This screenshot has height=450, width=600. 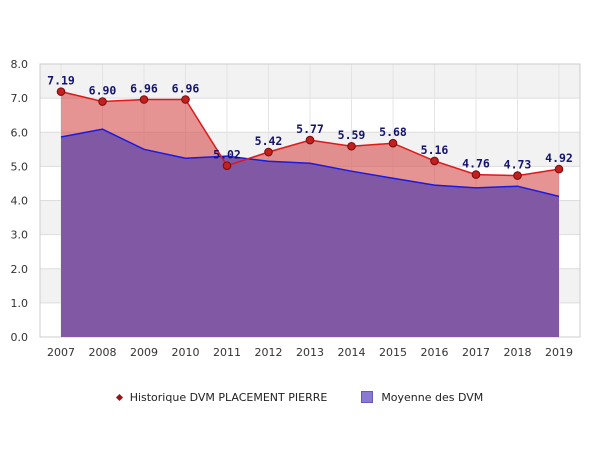 What do you see at coordinates (102, 101) in the screenshot?
I see `point-historique-2008` at bounding box center [102, 101].